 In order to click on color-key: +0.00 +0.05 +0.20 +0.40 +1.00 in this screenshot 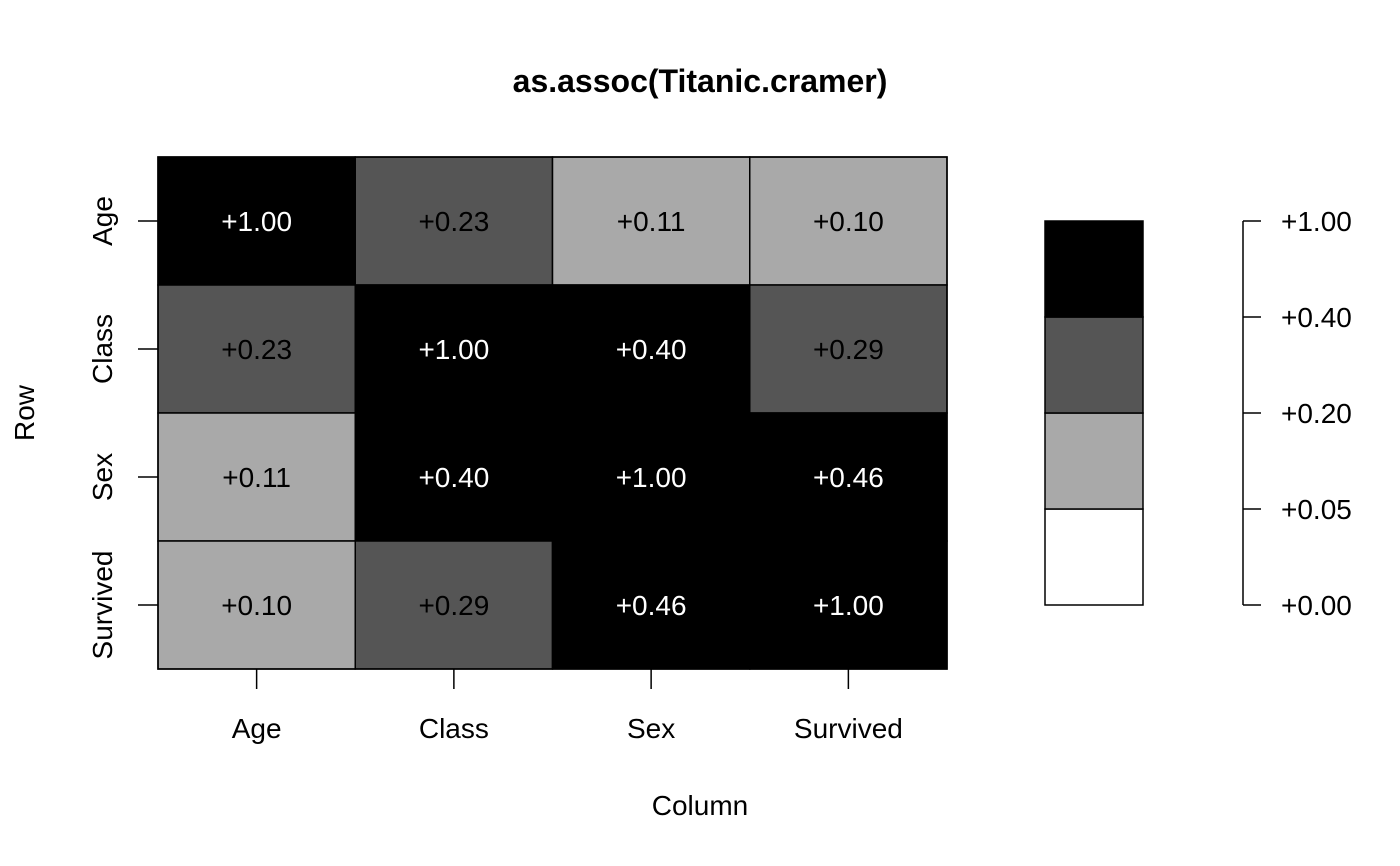, I will do `click(1198, 413)`.